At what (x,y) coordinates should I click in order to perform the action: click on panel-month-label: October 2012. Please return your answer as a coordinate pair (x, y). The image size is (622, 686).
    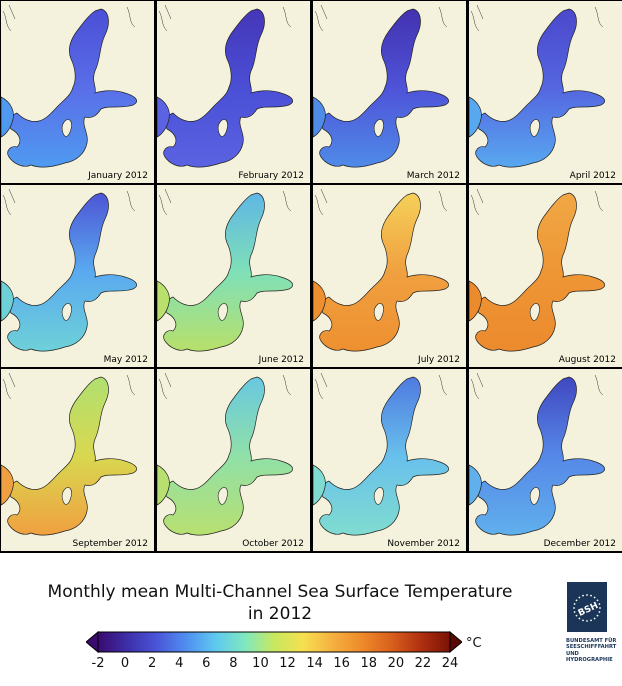
    Looking at the image, I should click on (273, 544).